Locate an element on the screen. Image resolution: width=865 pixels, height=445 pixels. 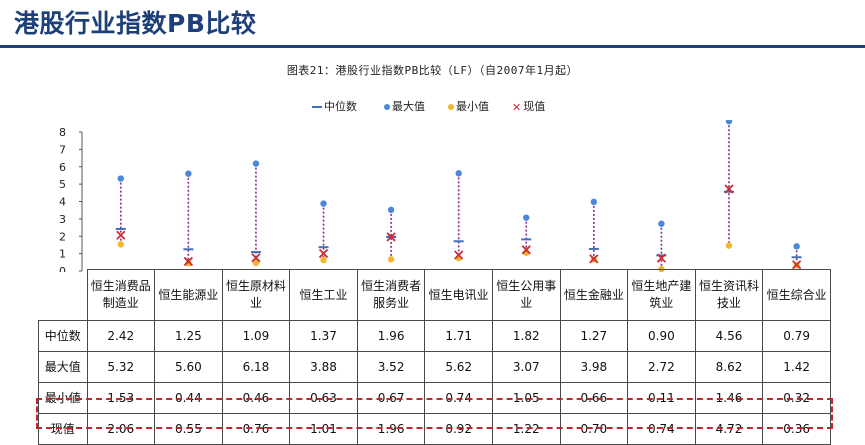
category-label-line: 业 is located at coordinates (526, 303).